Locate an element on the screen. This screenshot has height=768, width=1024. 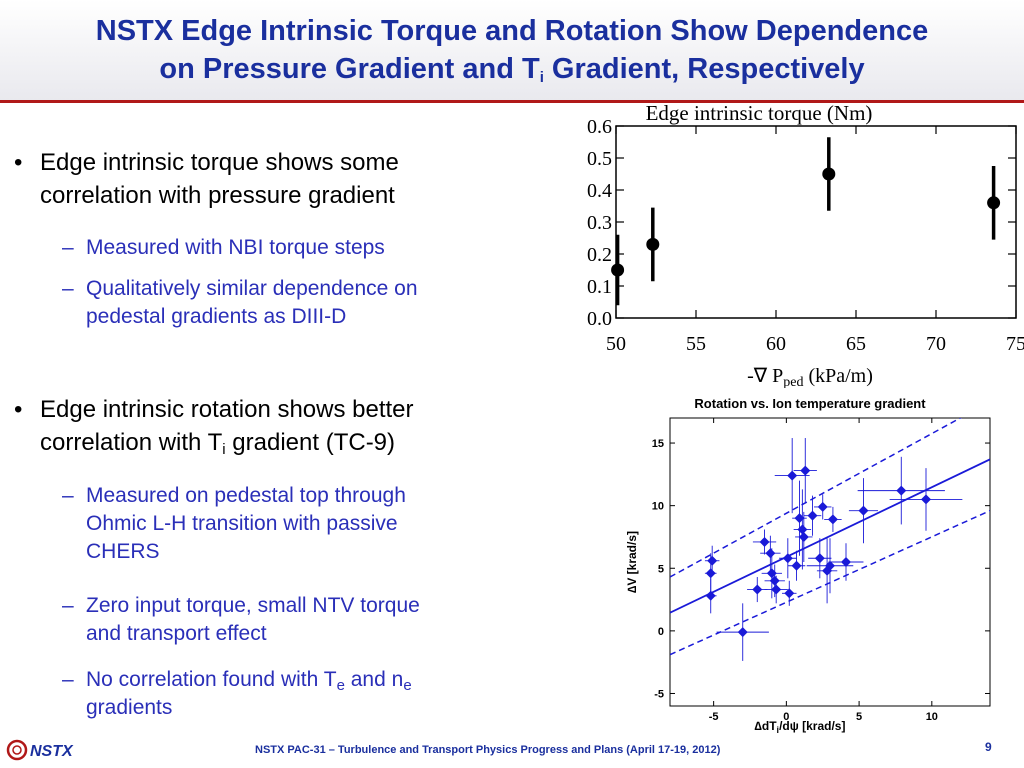
title-bar is located at coordinates (512, 50).